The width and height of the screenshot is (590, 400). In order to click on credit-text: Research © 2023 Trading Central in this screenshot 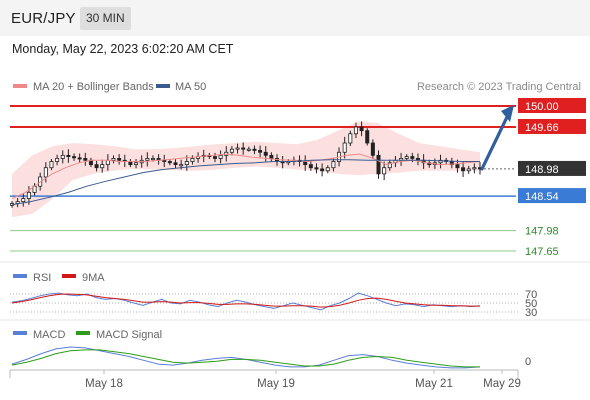, I will do `click(499, 87)`.